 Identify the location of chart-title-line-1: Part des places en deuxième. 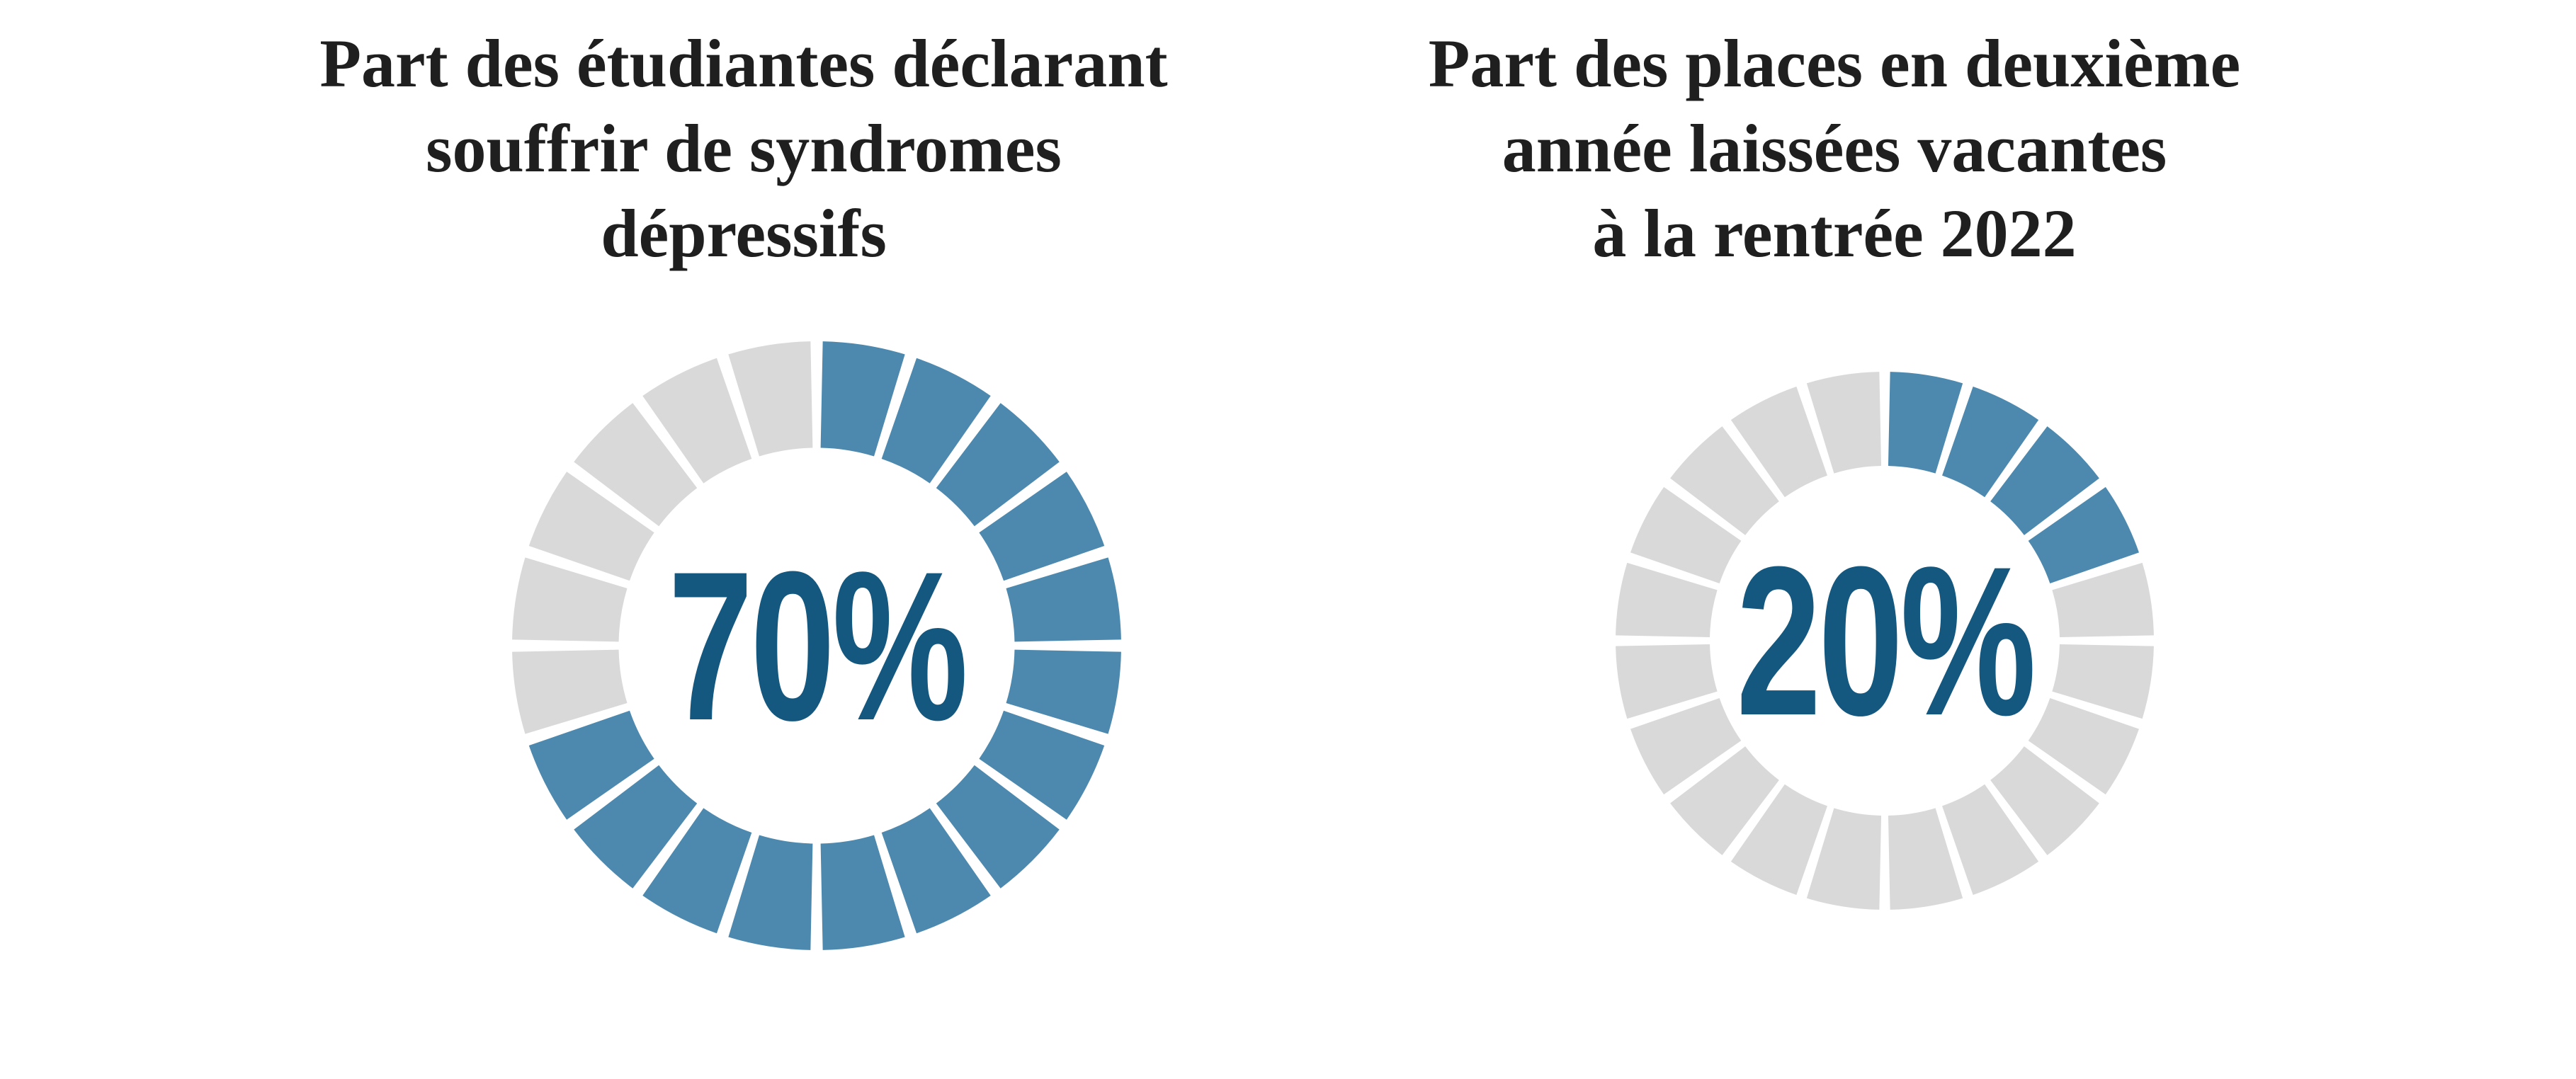
(1834, 63).